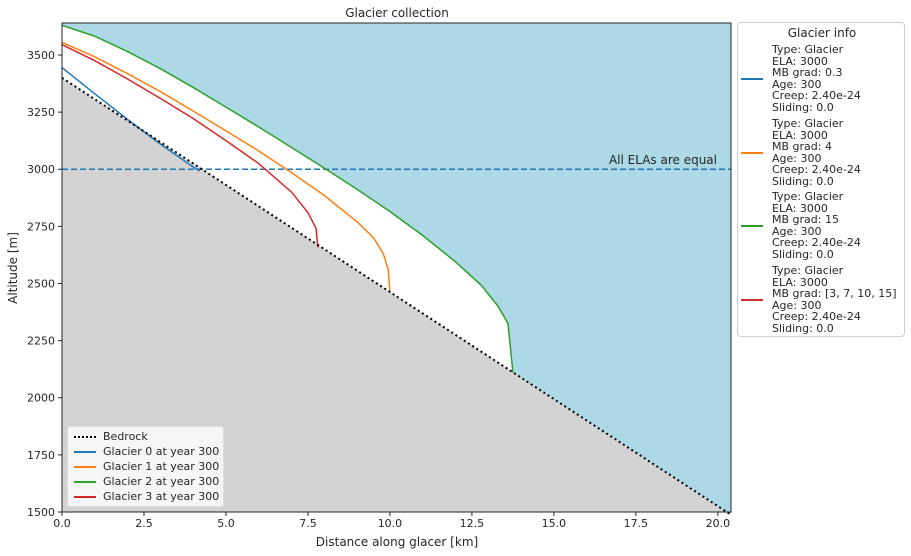 The image size is (911, 556). I want to click on chart-title: Glacier collection, so click(397, 13).